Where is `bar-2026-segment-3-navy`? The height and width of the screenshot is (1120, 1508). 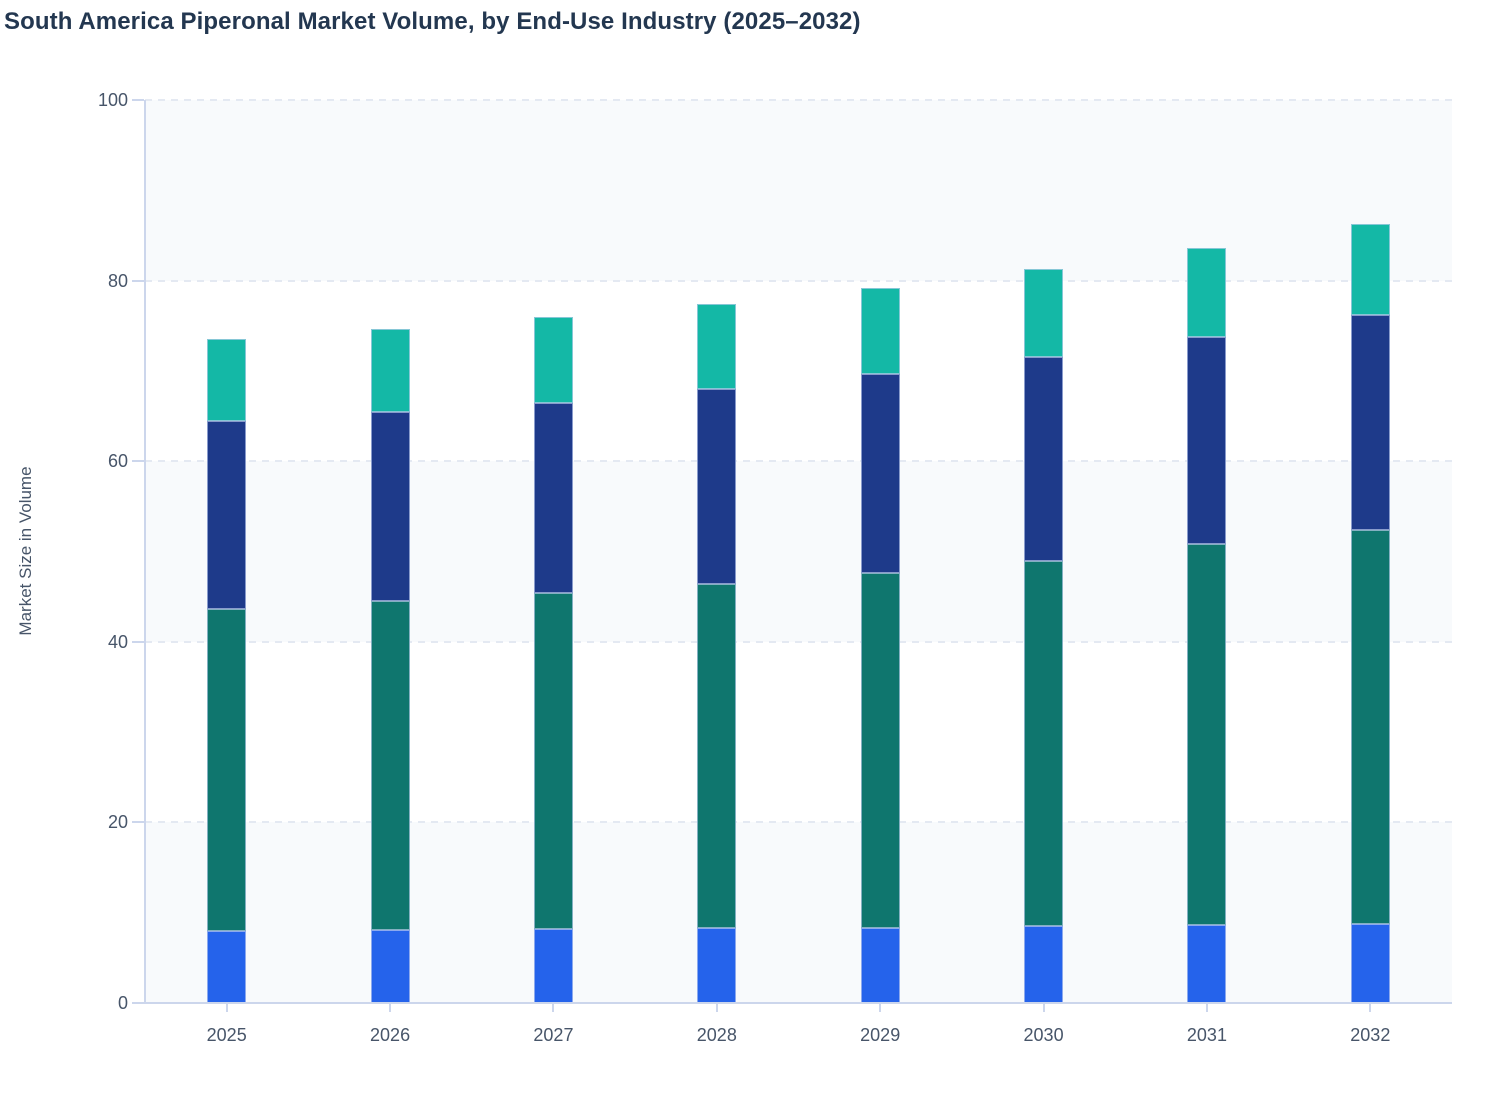
bar-2026-segment-3-navy is located at coordinates (390, 507).